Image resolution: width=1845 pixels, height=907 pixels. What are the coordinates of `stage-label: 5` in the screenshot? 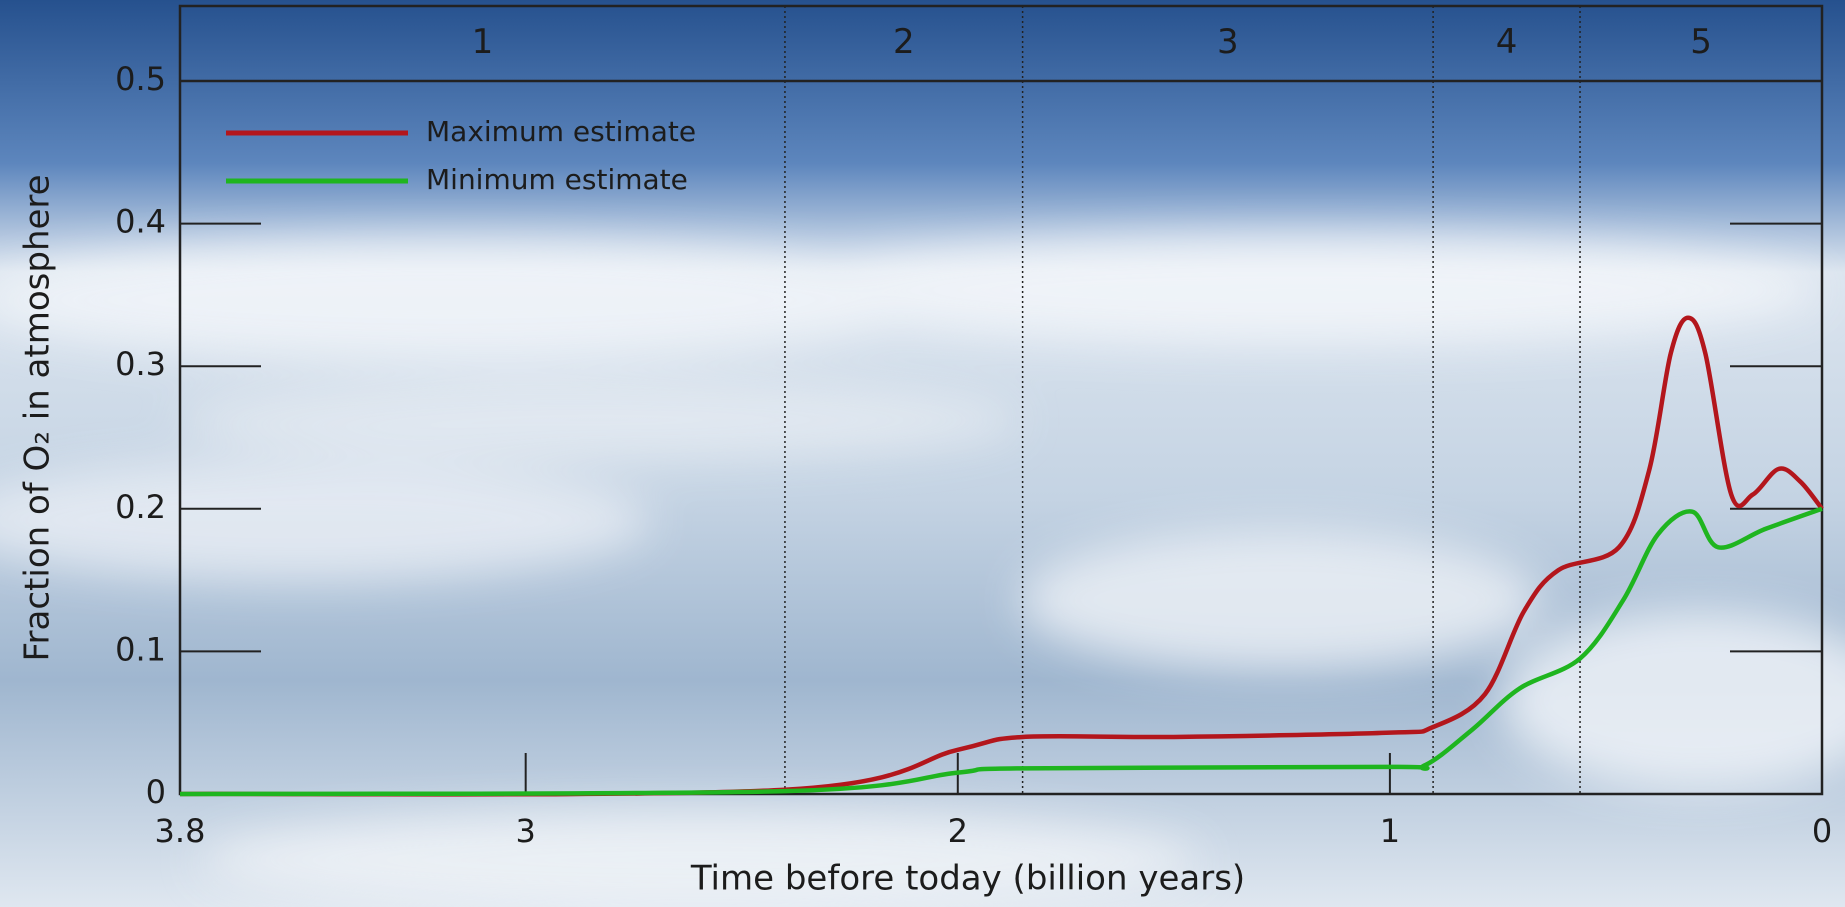 It's located at (1701, 42).